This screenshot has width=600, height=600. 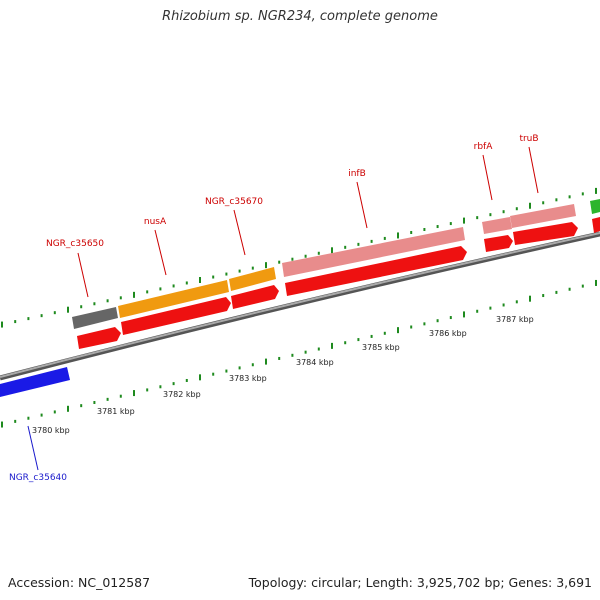 I want to click on arrow-ngr-c35670, so click(x=255, y=297).